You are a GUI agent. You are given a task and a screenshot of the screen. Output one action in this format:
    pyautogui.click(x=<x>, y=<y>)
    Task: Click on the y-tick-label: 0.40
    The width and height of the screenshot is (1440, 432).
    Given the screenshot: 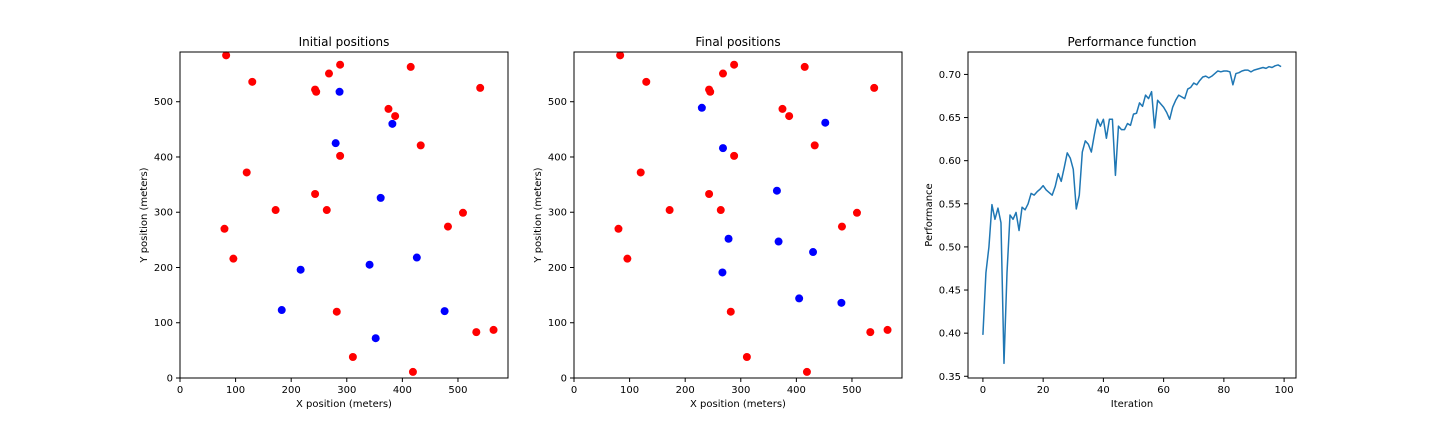 What is the action you would take?
    pyautogui.click(x=950, y=334)
    